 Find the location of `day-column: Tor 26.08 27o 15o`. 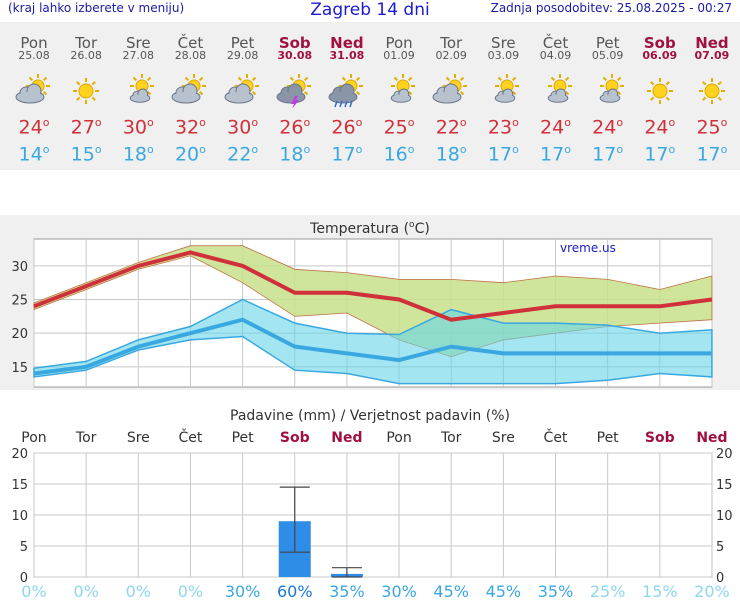

day-column: Tor 26.08 27o 15o is located at coordinates (86, 96).